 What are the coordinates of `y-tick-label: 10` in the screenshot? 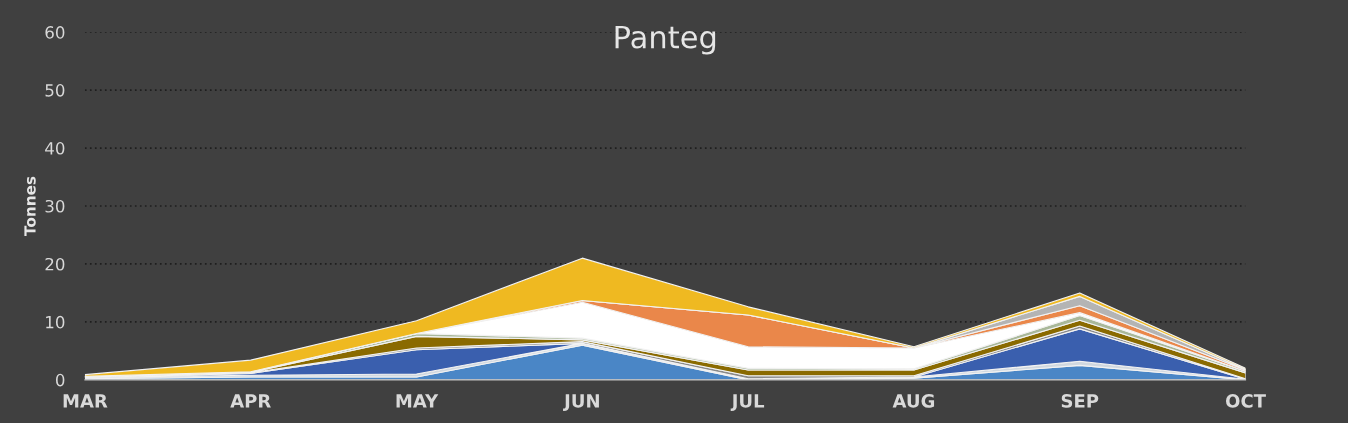 It's located at (55, 322).